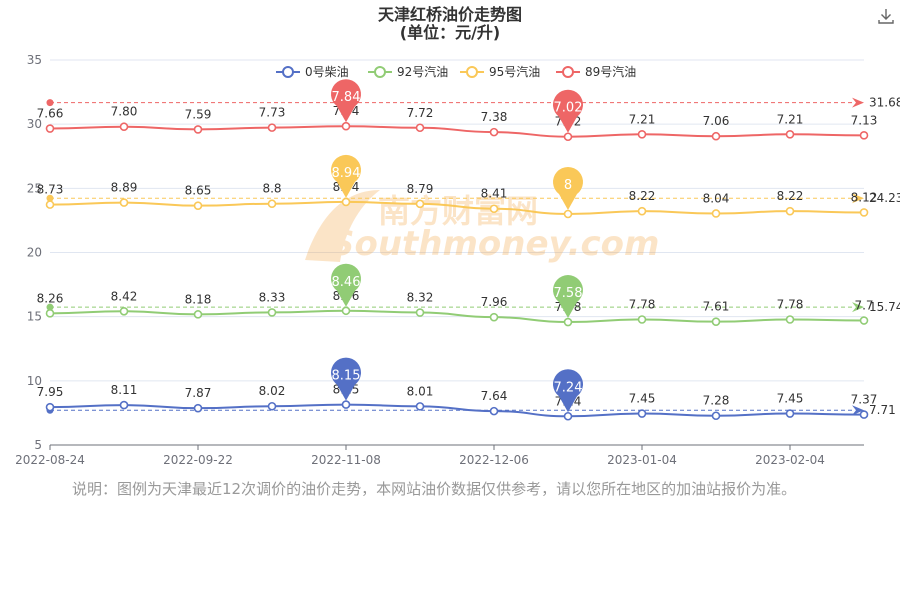  What do you see at coordinates (494, 244) in the screenshot?
I see `watermark-en: Southmoney.com` at bounding box center [494, 244].